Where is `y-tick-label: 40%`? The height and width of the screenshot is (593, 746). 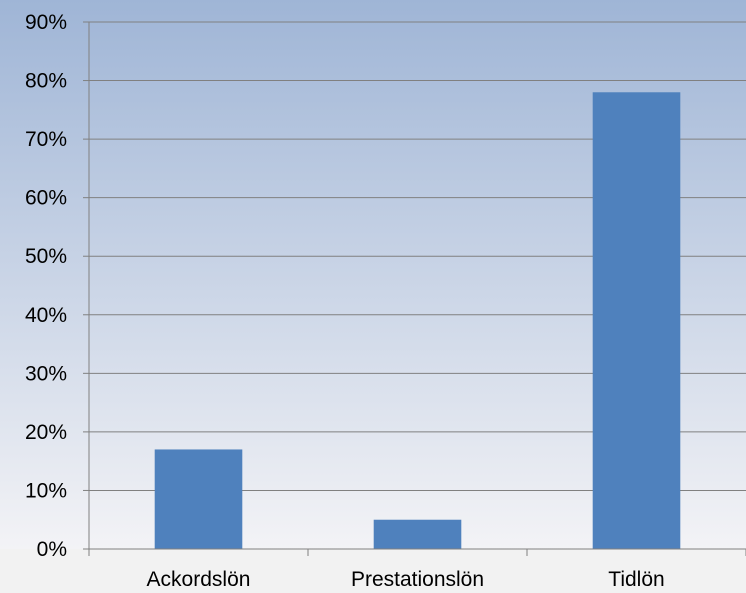 y-tick-label: 40% is located at coordinates (46, 315).